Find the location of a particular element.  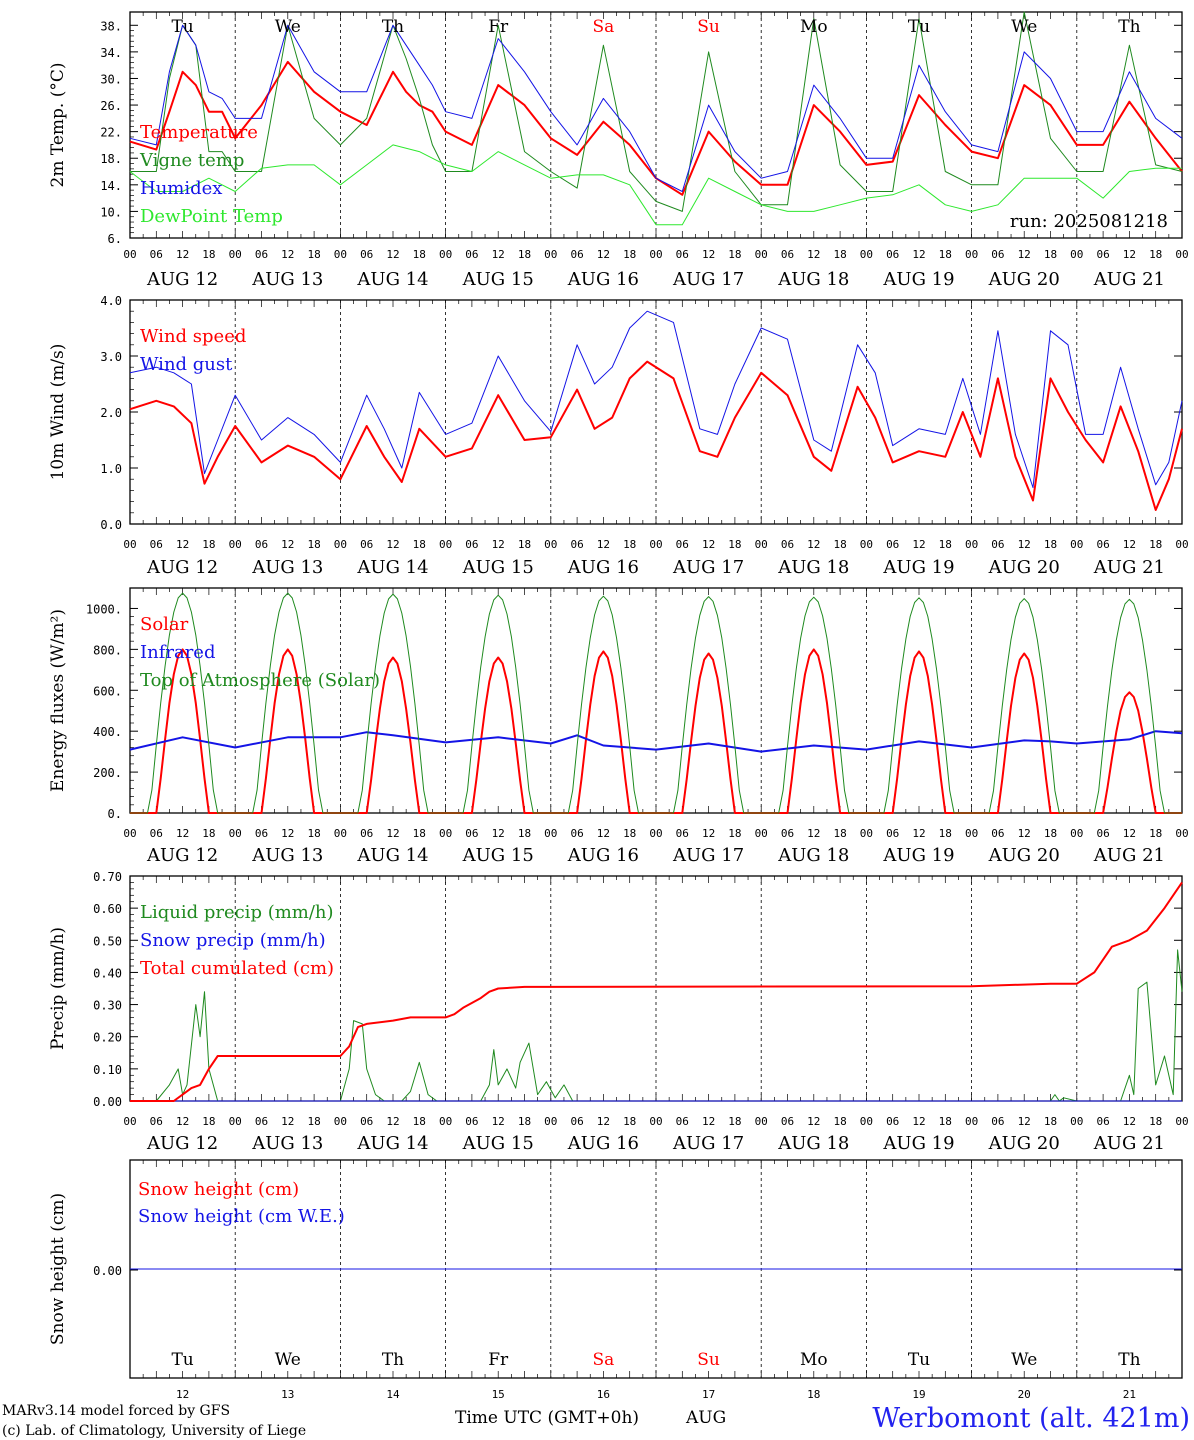

weekday-label: Tu is located at coordinates (919, 27).